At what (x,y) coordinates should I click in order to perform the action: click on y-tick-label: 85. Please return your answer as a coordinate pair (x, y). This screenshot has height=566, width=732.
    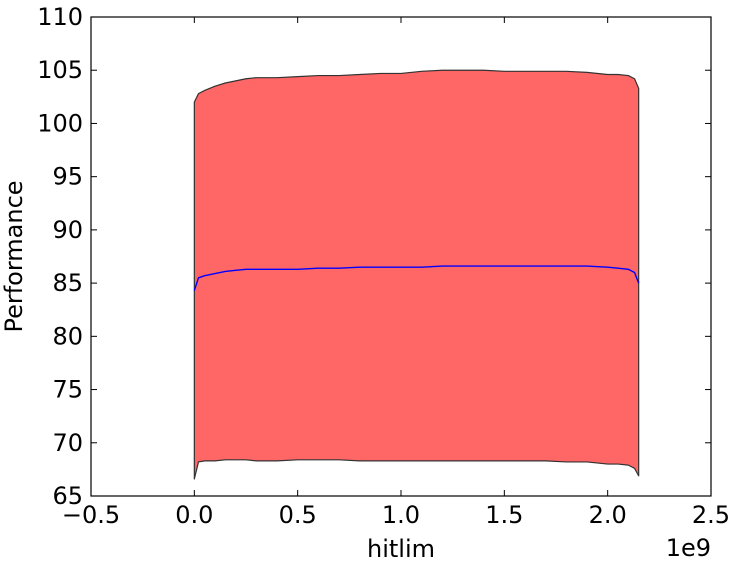
    Looking at the image, I should click on (67, 283).